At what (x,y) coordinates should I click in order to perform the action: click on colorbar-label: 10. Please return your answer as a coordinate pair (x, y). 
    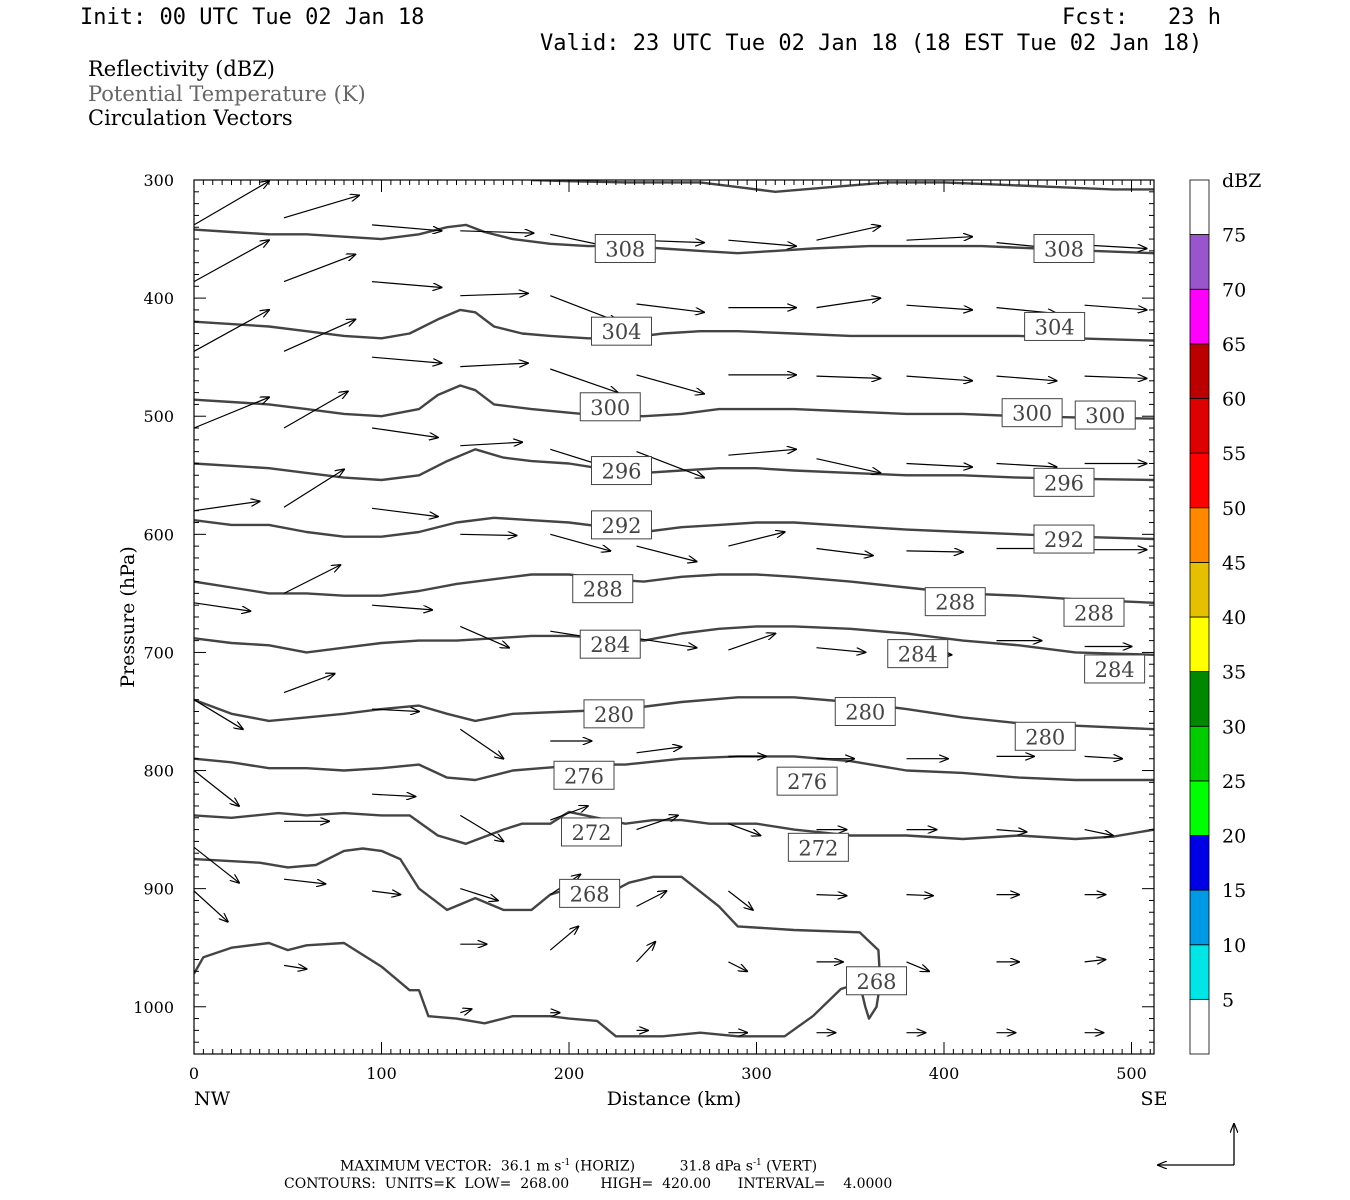
    Looking at the image, I should click on (1234, 946).